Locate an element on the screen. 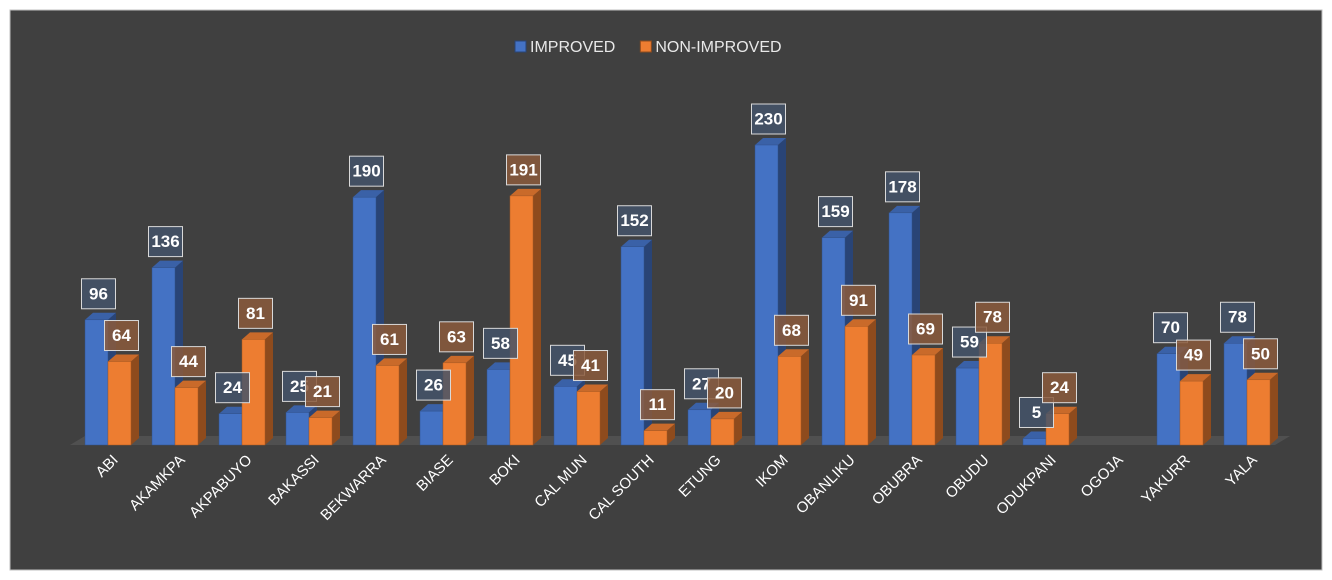  data-label: 27 is located at coordinates (701, 383).